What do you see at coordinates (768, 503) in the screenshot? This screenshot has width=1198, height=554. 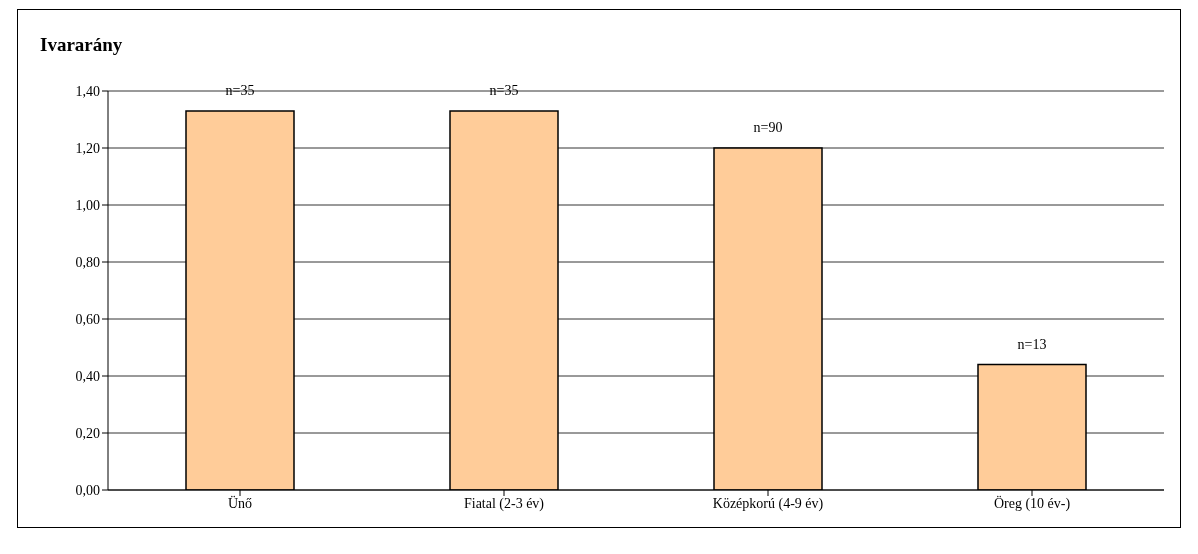 I see `x-tick-label: Középkorú (4-9 év)` at bounding box center [768, 503].